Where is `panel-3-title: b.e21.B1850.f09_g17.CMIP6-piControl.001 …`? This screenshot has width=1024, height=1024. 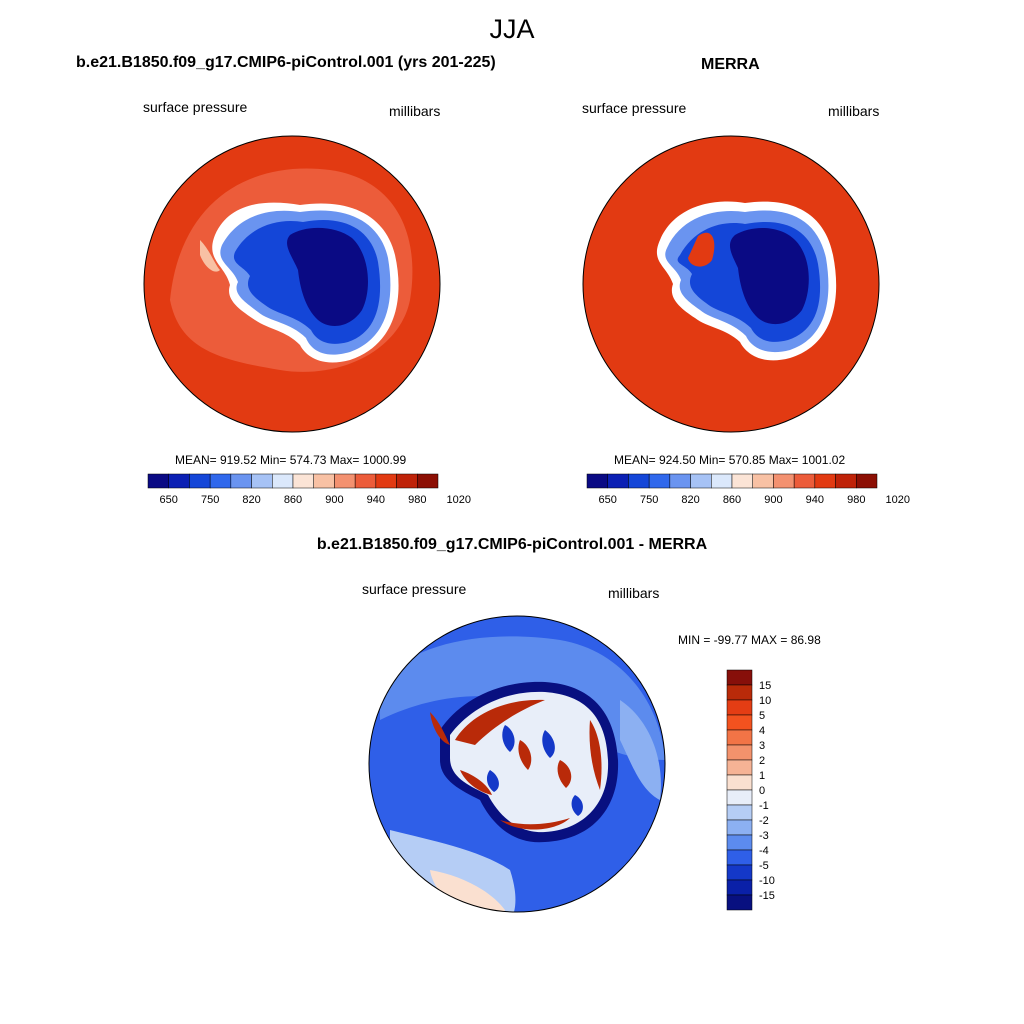 panel-3-title: b.e21.B1850.f09_g17.CMIP6-piControl.001 … is located at coordinates (512, 544).